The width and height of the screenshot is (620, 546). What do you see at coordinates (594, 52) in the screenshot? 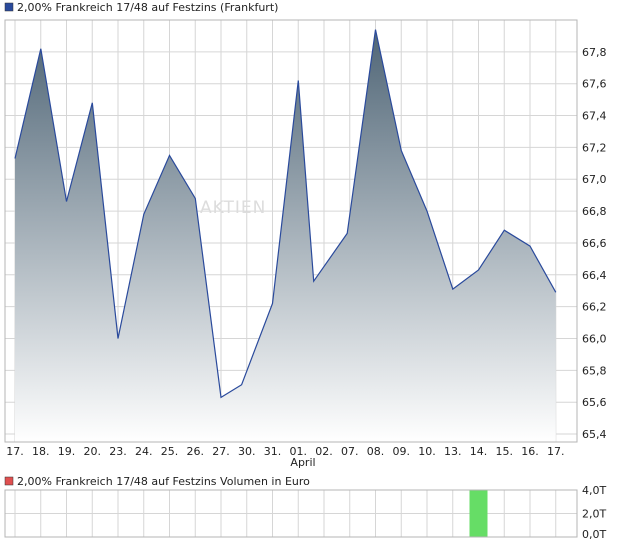
I see `price-y-tick-label: 67,8` at bounding box center [594, 52].